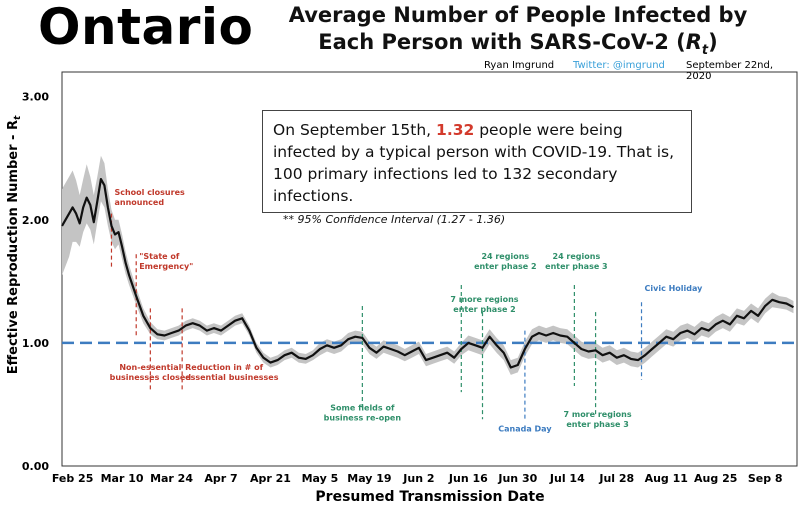 Image resolution: width=800 pixels, height=505 pixels. I want to click on x-tick-label: Jul 14, so click(567, 478).